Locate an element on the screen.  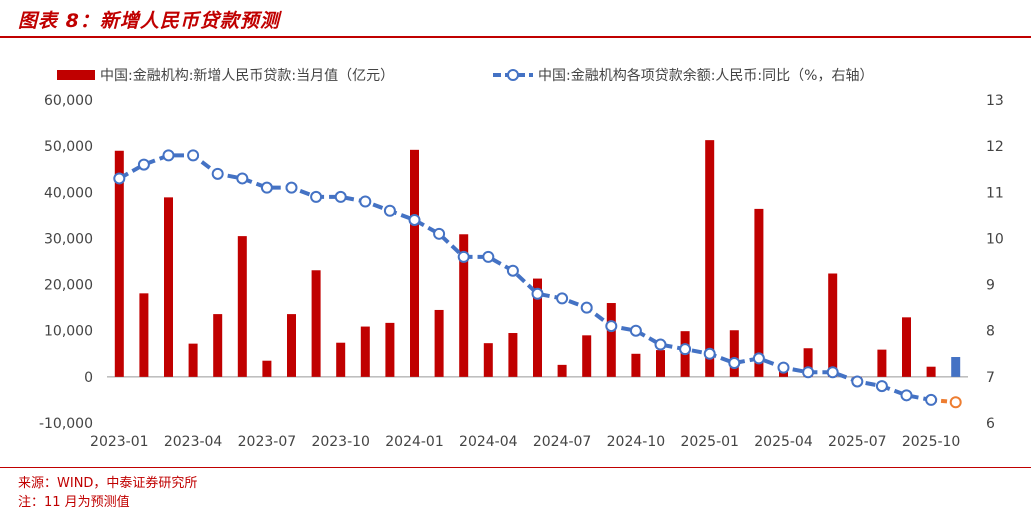
line-point-forecast is located at coordinates (955, 402).